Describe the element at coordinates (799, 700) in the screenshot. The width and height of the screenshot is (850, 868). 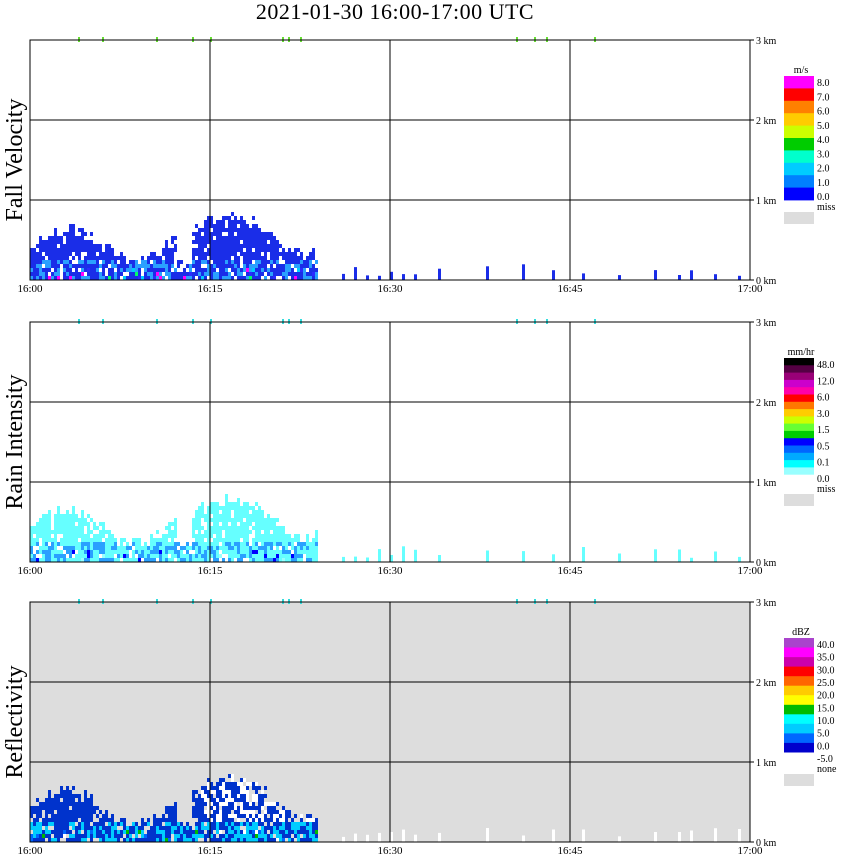
I see `reflectivity-colorbar-swatch` at that location.